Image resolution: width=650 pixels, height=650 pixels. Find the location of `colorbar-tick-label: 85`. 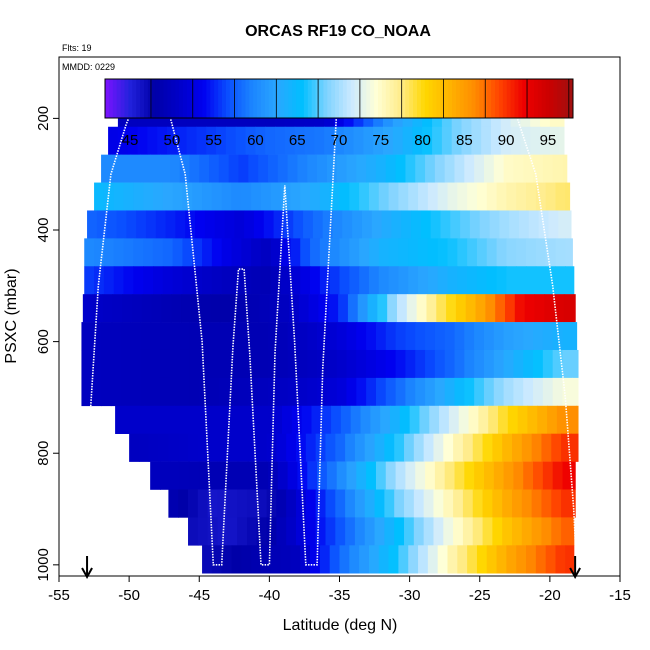

colorbar-tick-label: 85 is located at coordinates (464, 140).